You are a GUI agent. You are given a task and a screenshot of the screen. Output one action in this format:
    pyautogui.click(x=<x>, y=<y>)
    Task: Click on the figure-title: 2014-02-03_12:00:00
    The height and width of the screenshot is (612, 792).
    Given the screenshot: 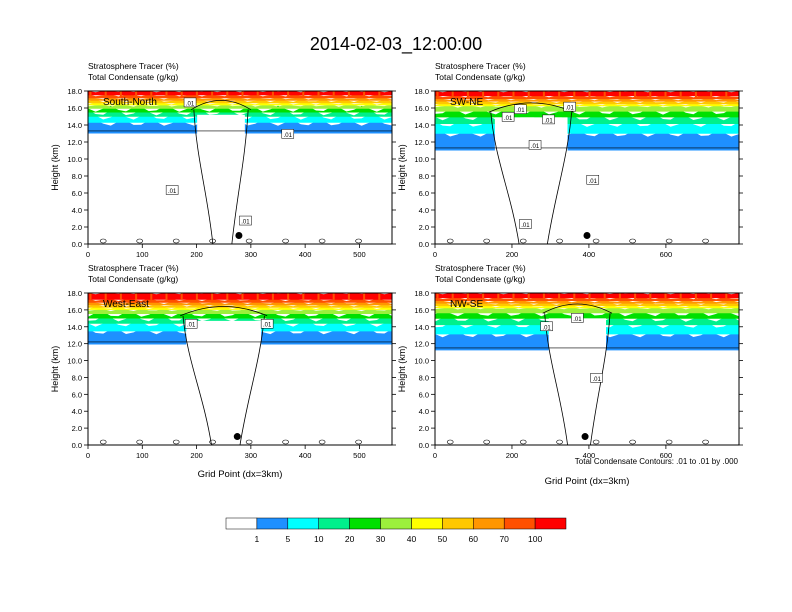 What is the action you would take?
    pyautogui.click(x=396, y=44)
    